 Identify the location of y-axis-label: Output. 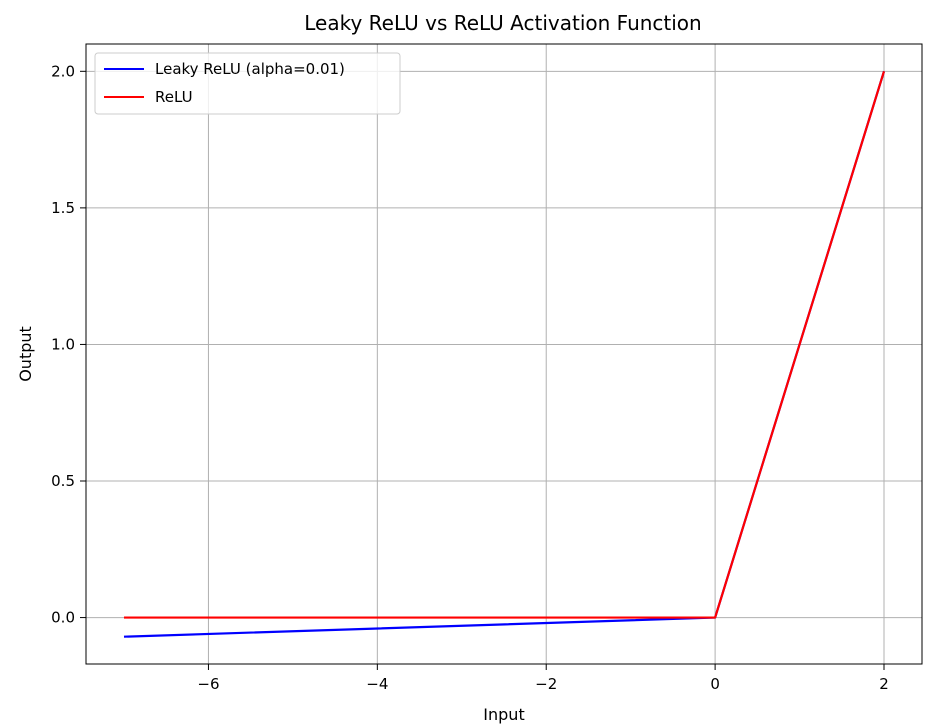
(25, 354).